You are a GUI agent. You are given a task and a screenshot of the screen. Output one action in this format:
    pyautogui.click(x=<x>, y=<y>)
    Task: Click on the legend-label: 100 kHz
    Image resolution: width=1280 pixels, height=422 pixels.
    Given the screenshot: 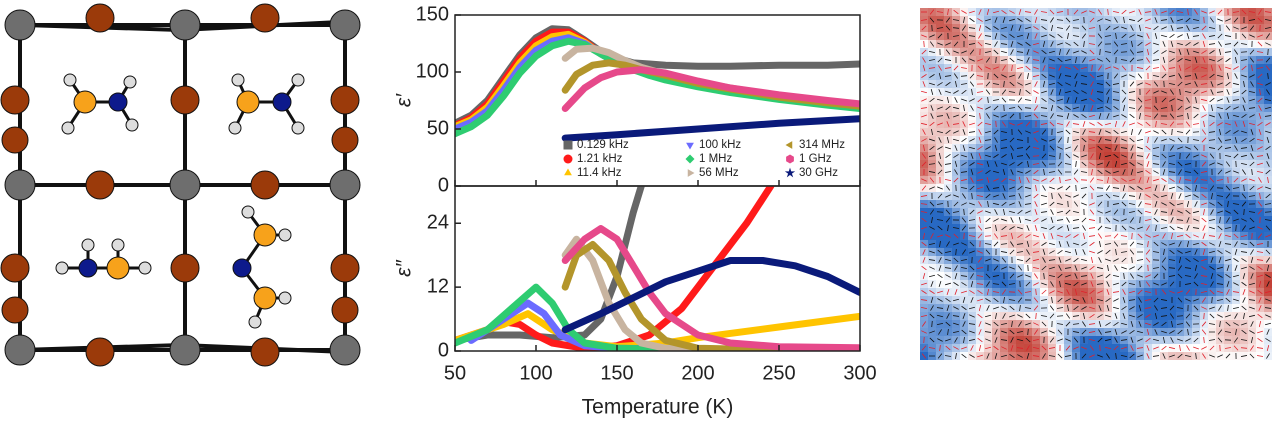 What is the action you would take?
    pyautogui.click(x=720, y=145)
    